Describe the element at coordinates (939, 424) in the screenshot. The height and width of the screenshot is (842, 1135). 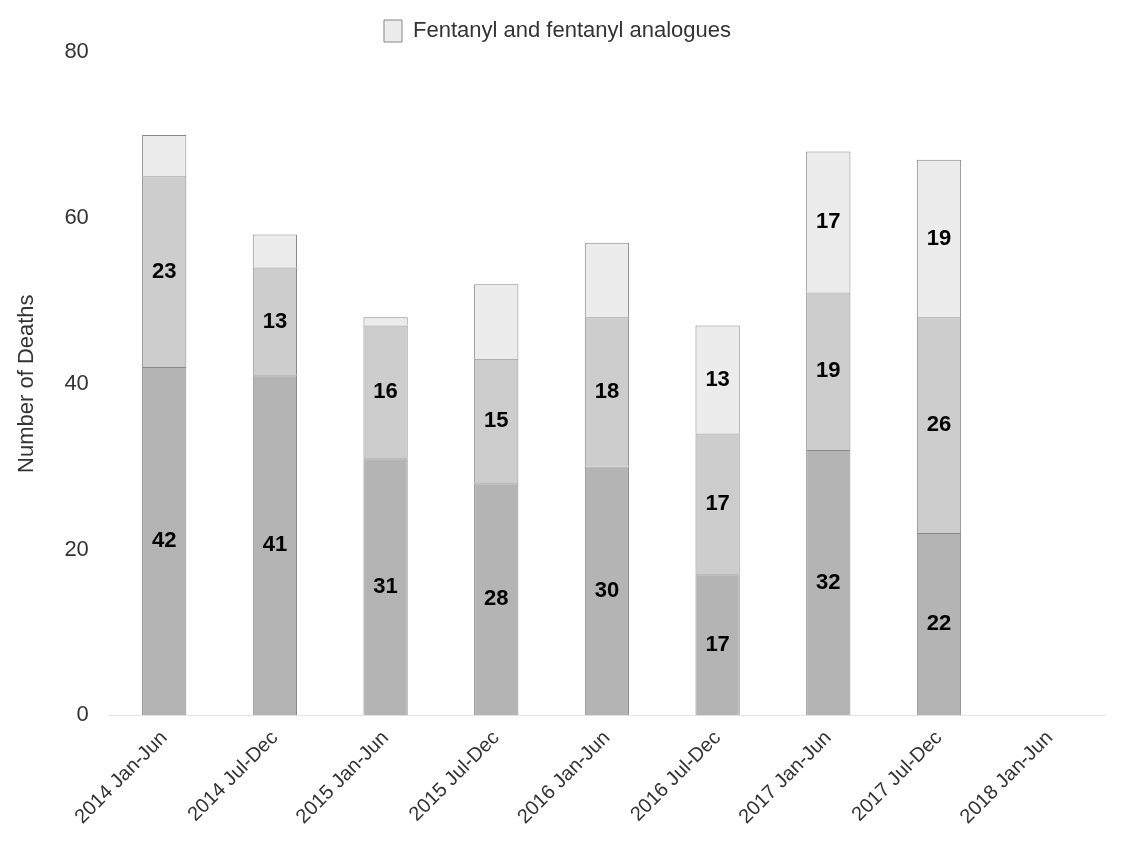
I see `data-label: 26` at that location.